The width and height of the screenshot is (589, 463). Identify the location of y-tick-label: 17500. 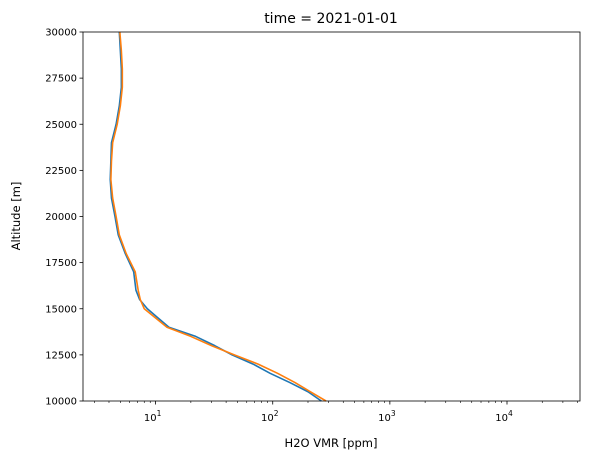
(61, 263).